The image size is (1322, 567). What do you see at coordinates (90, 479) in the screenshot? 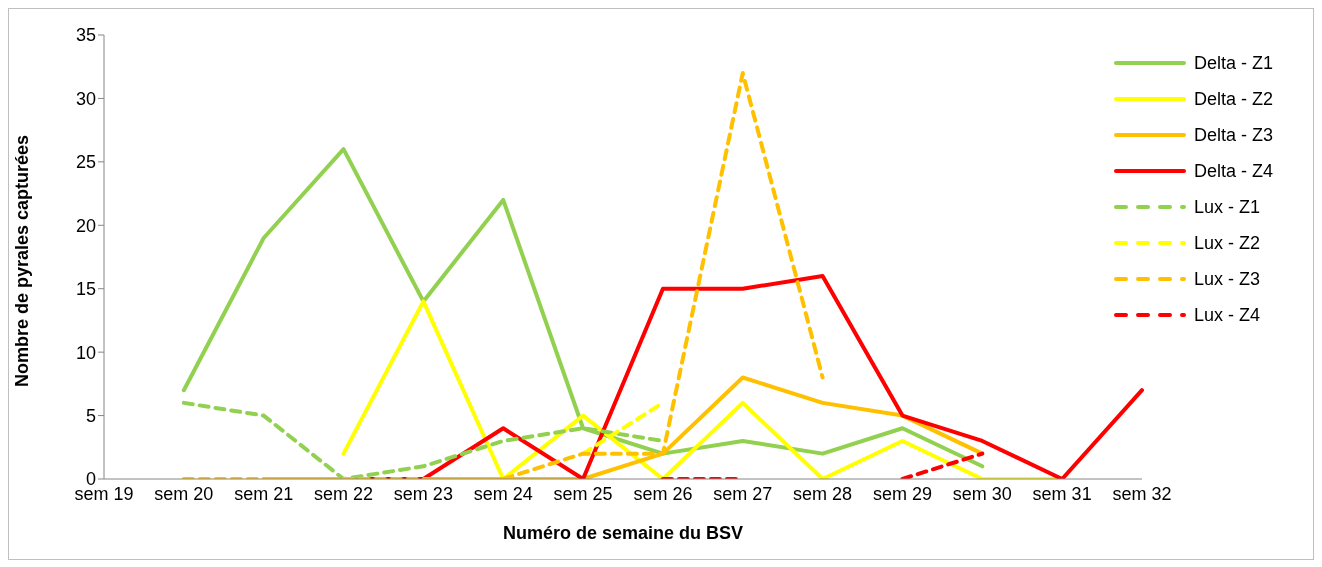
I see `y-tick-label: 0` at bounding box center [90, 479].